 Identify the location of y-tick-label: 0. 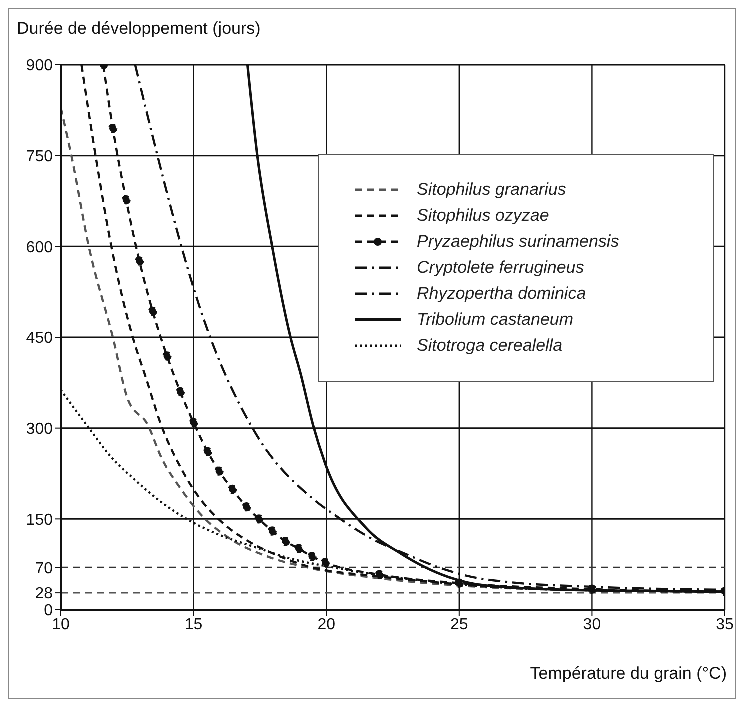
(49, 611).